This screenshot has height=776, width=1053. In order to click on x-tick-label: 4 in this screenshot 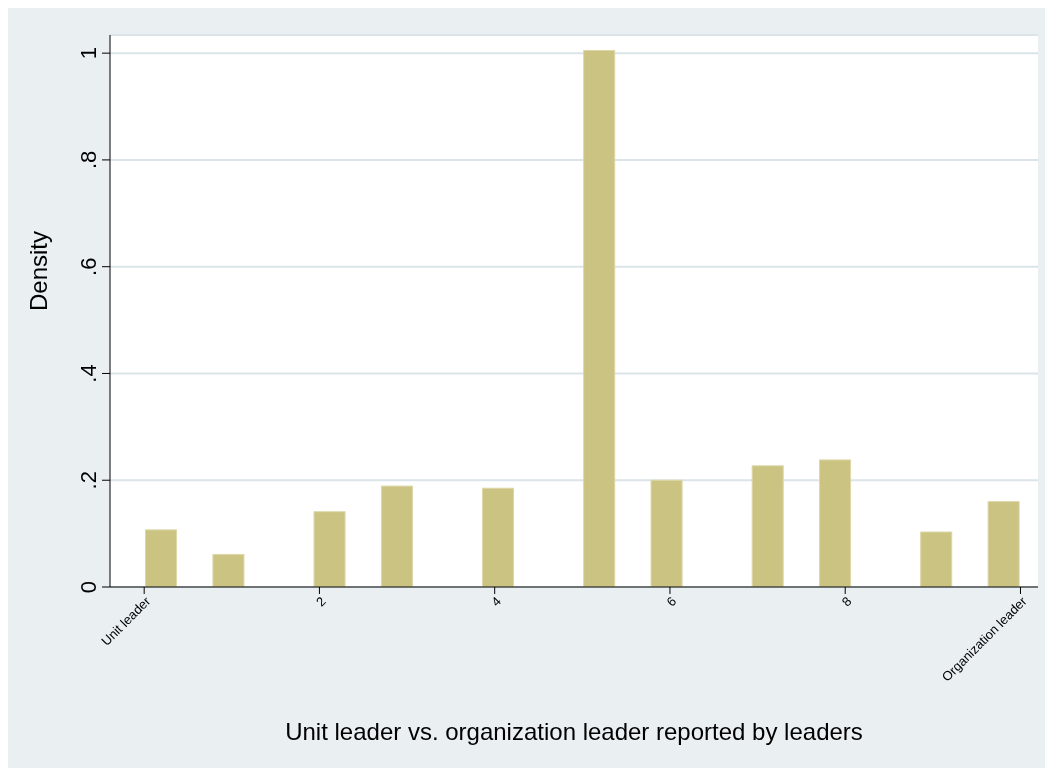, I will do `click(496, 601)`.